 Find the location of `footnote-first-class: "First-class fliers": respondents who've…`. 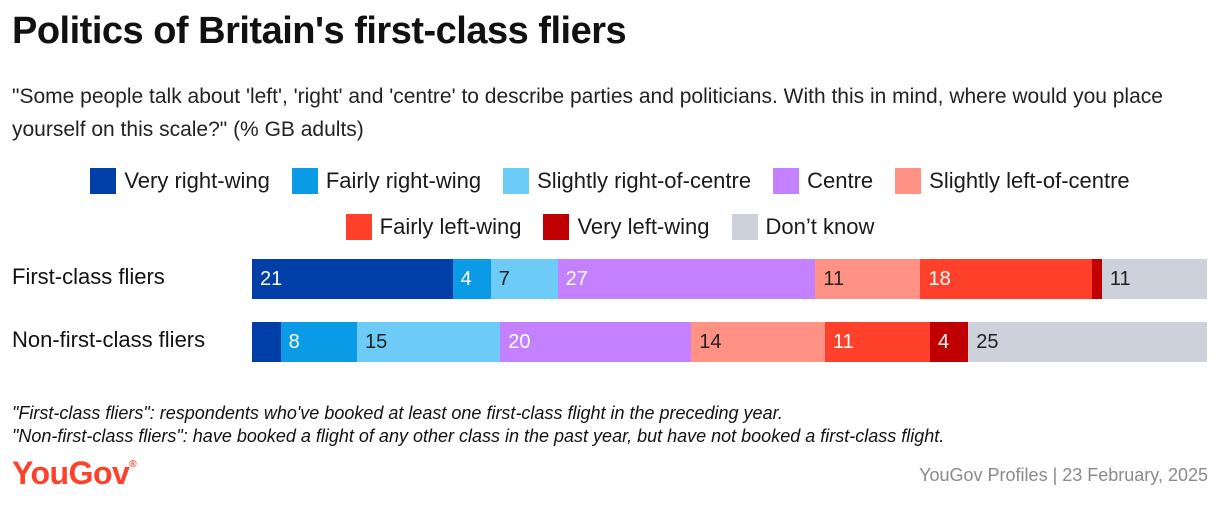

footnote-first-class: "First-class fliers": respondents who've… is located at coordinates (397, 413).